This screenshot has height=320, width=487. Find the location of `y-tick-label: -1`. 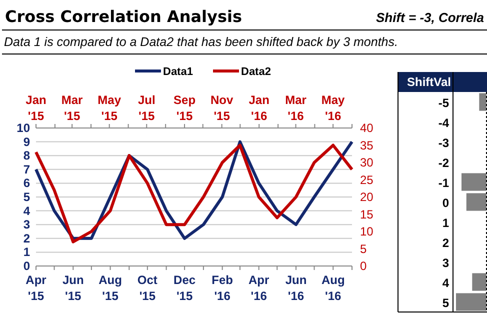

y-tick-label: -1 is located at coordinates (444, 183).